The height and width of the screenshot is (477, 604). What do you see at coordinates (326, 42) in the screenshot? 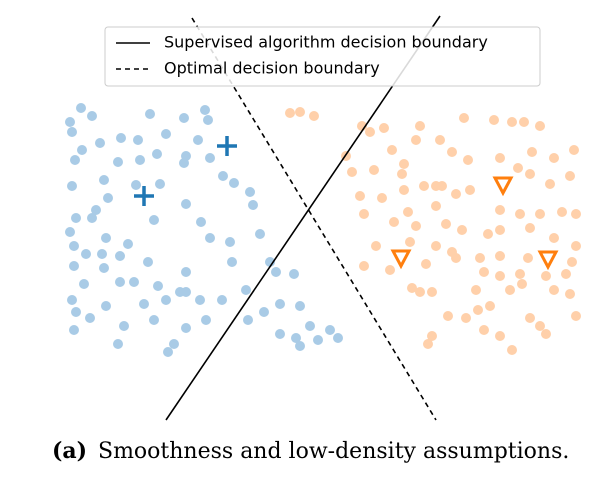
I see `legend-label: Supervised algorithm decision boundary` at bounding box center [326, 42].